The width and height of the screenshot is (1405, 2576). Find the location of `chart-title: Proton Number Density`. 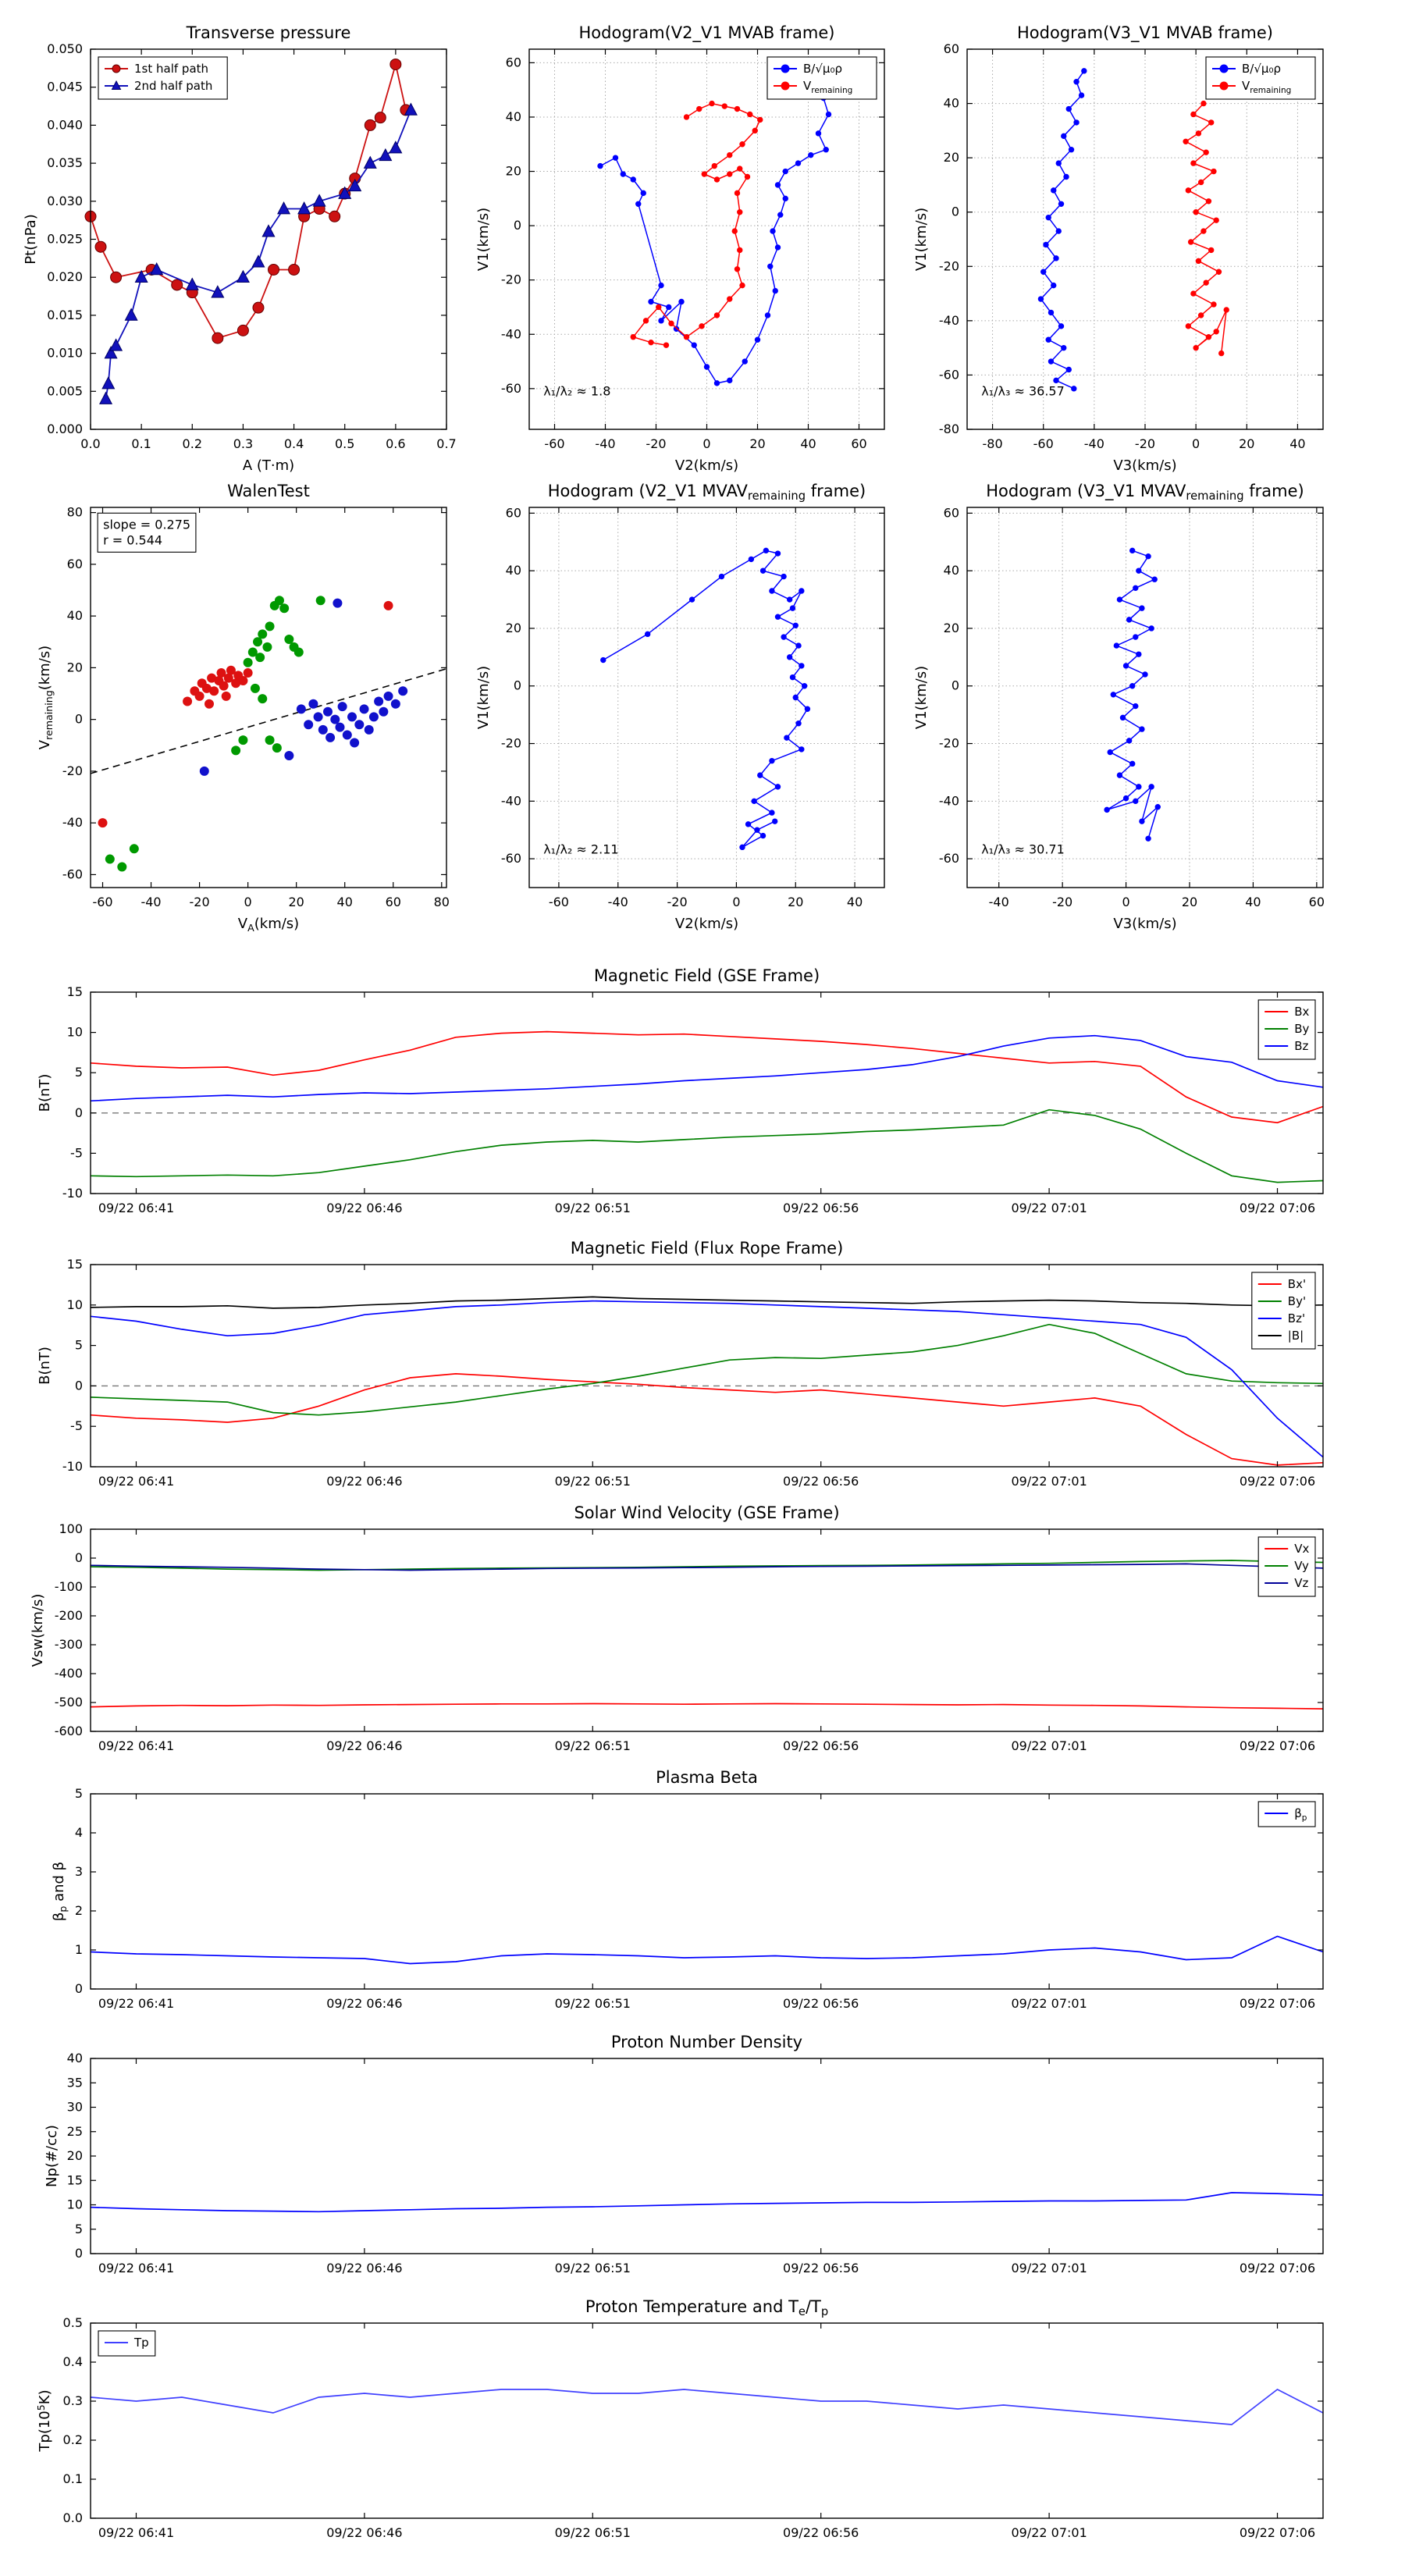

chart-title: Proton Number Density is located at coordinates (707, 2042).